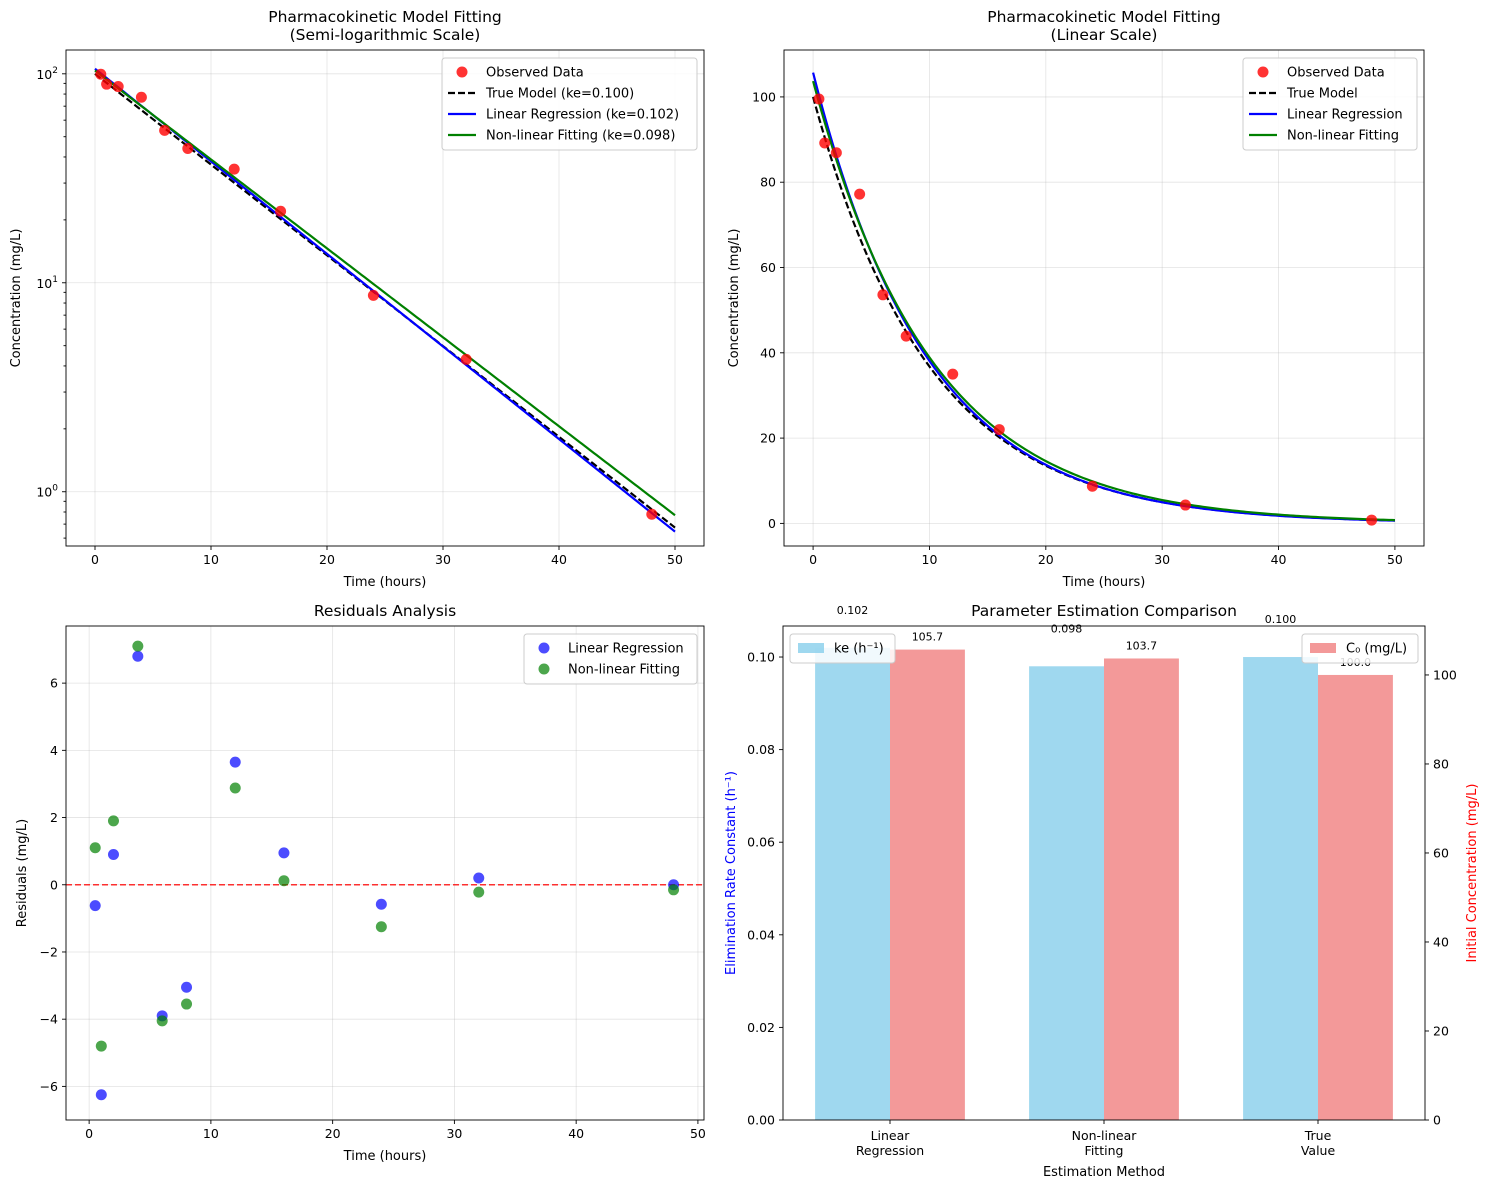  I want to click on legend-right, so click(1360, 648).